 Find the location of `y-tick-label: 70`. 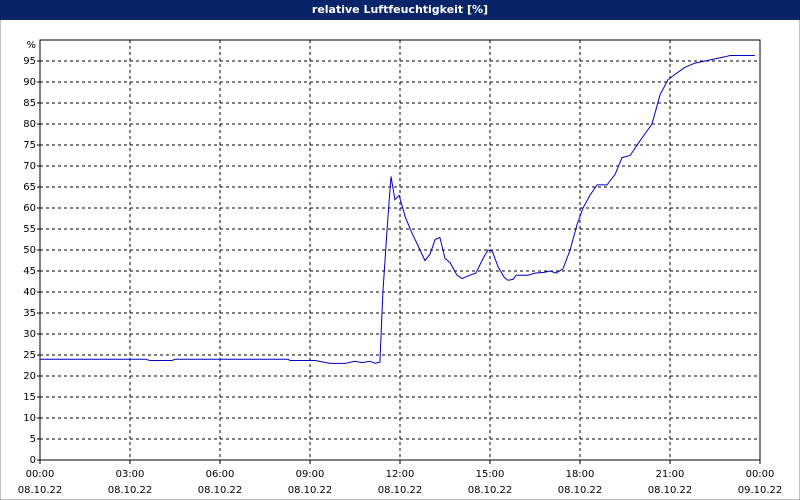

y-tick-label: 70 is located at coordinates (29, 166).